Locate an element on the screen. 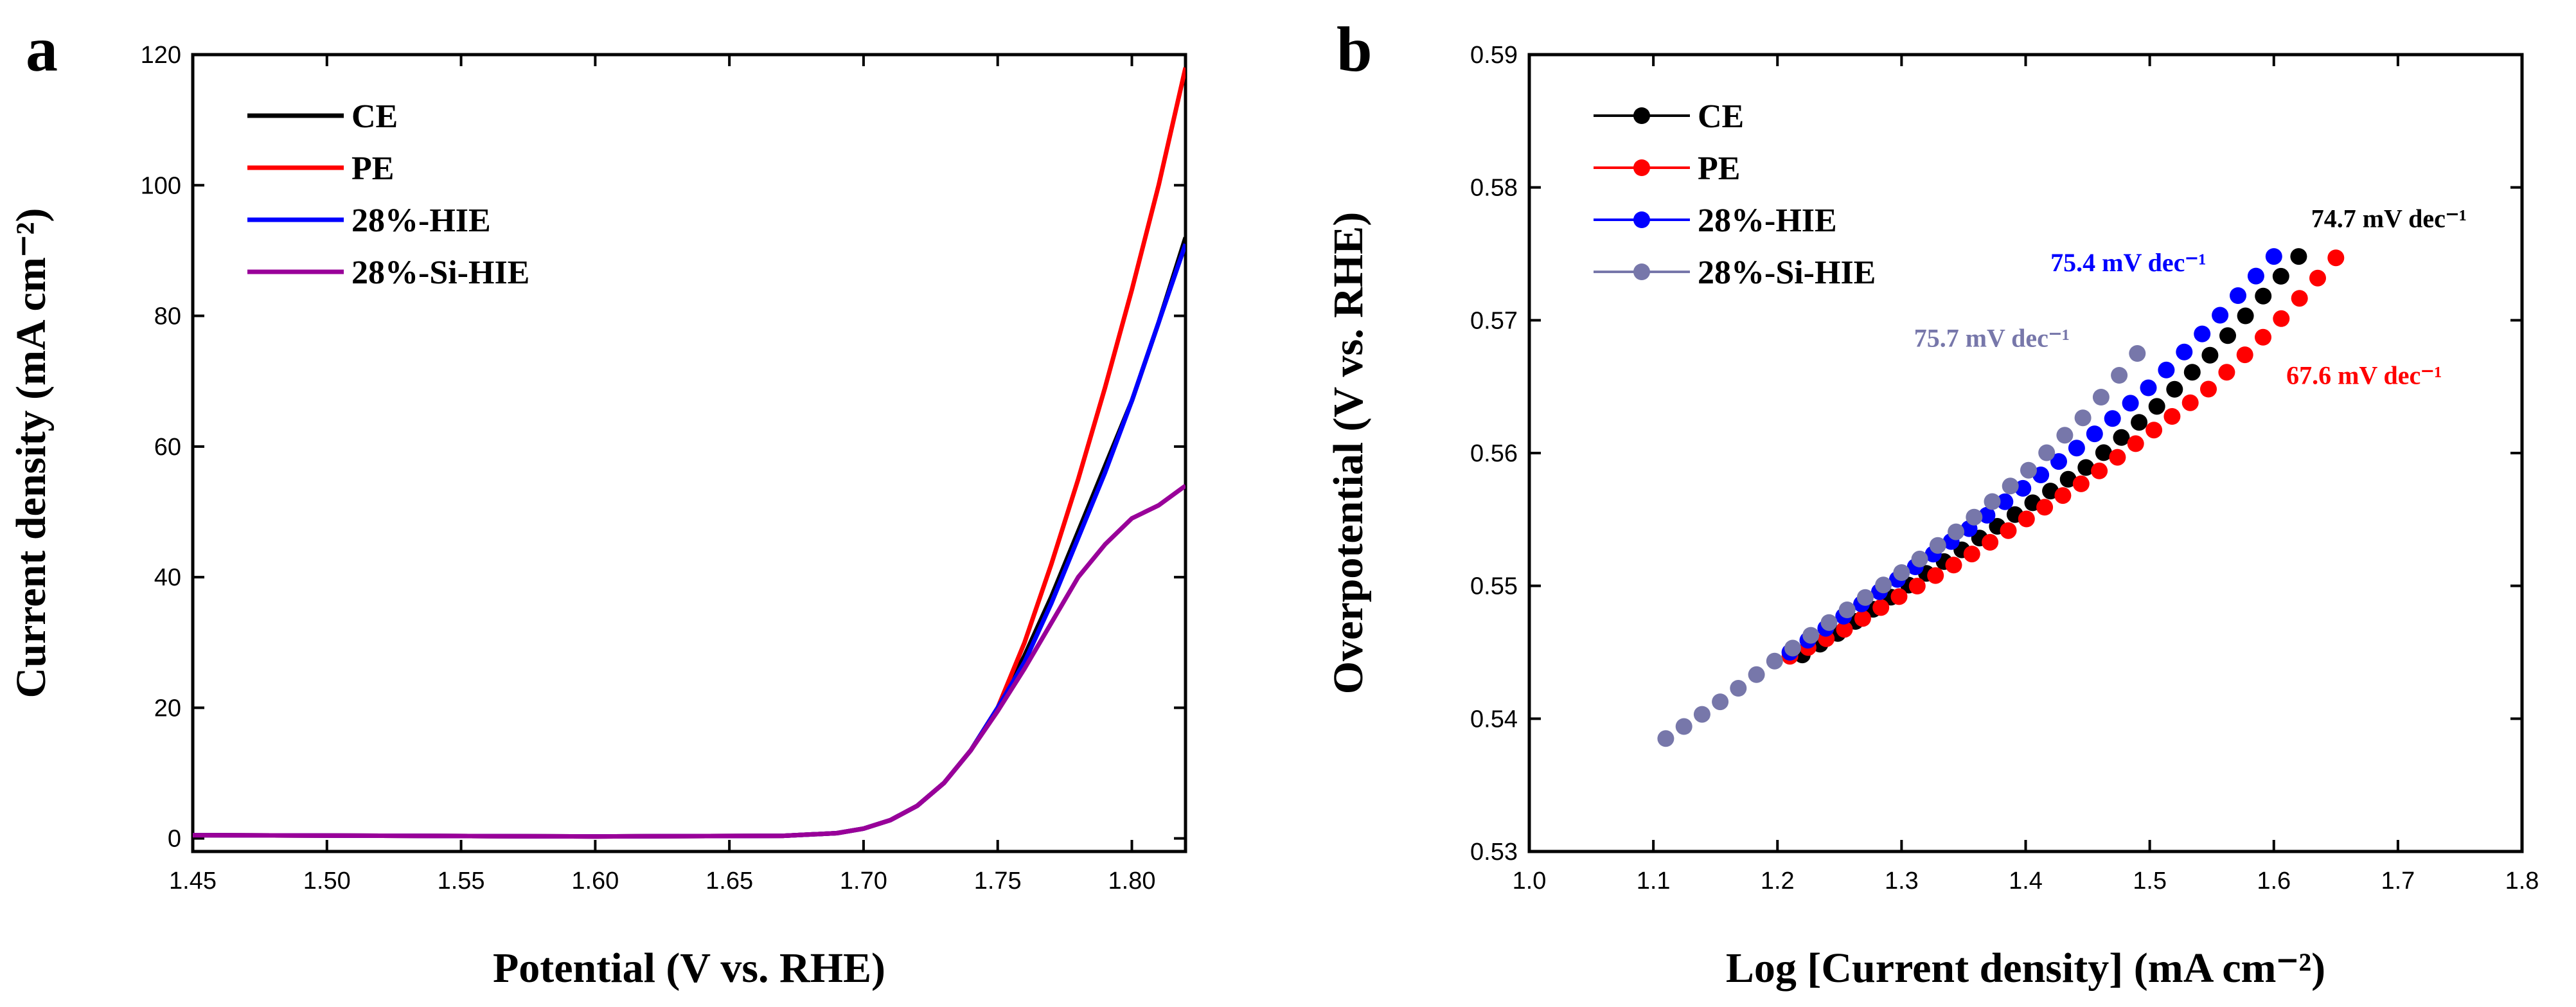 The width and height of the screenshot is (2576, 1007). y-tick-label: 0.53 is located at coordinates (1494, 852).